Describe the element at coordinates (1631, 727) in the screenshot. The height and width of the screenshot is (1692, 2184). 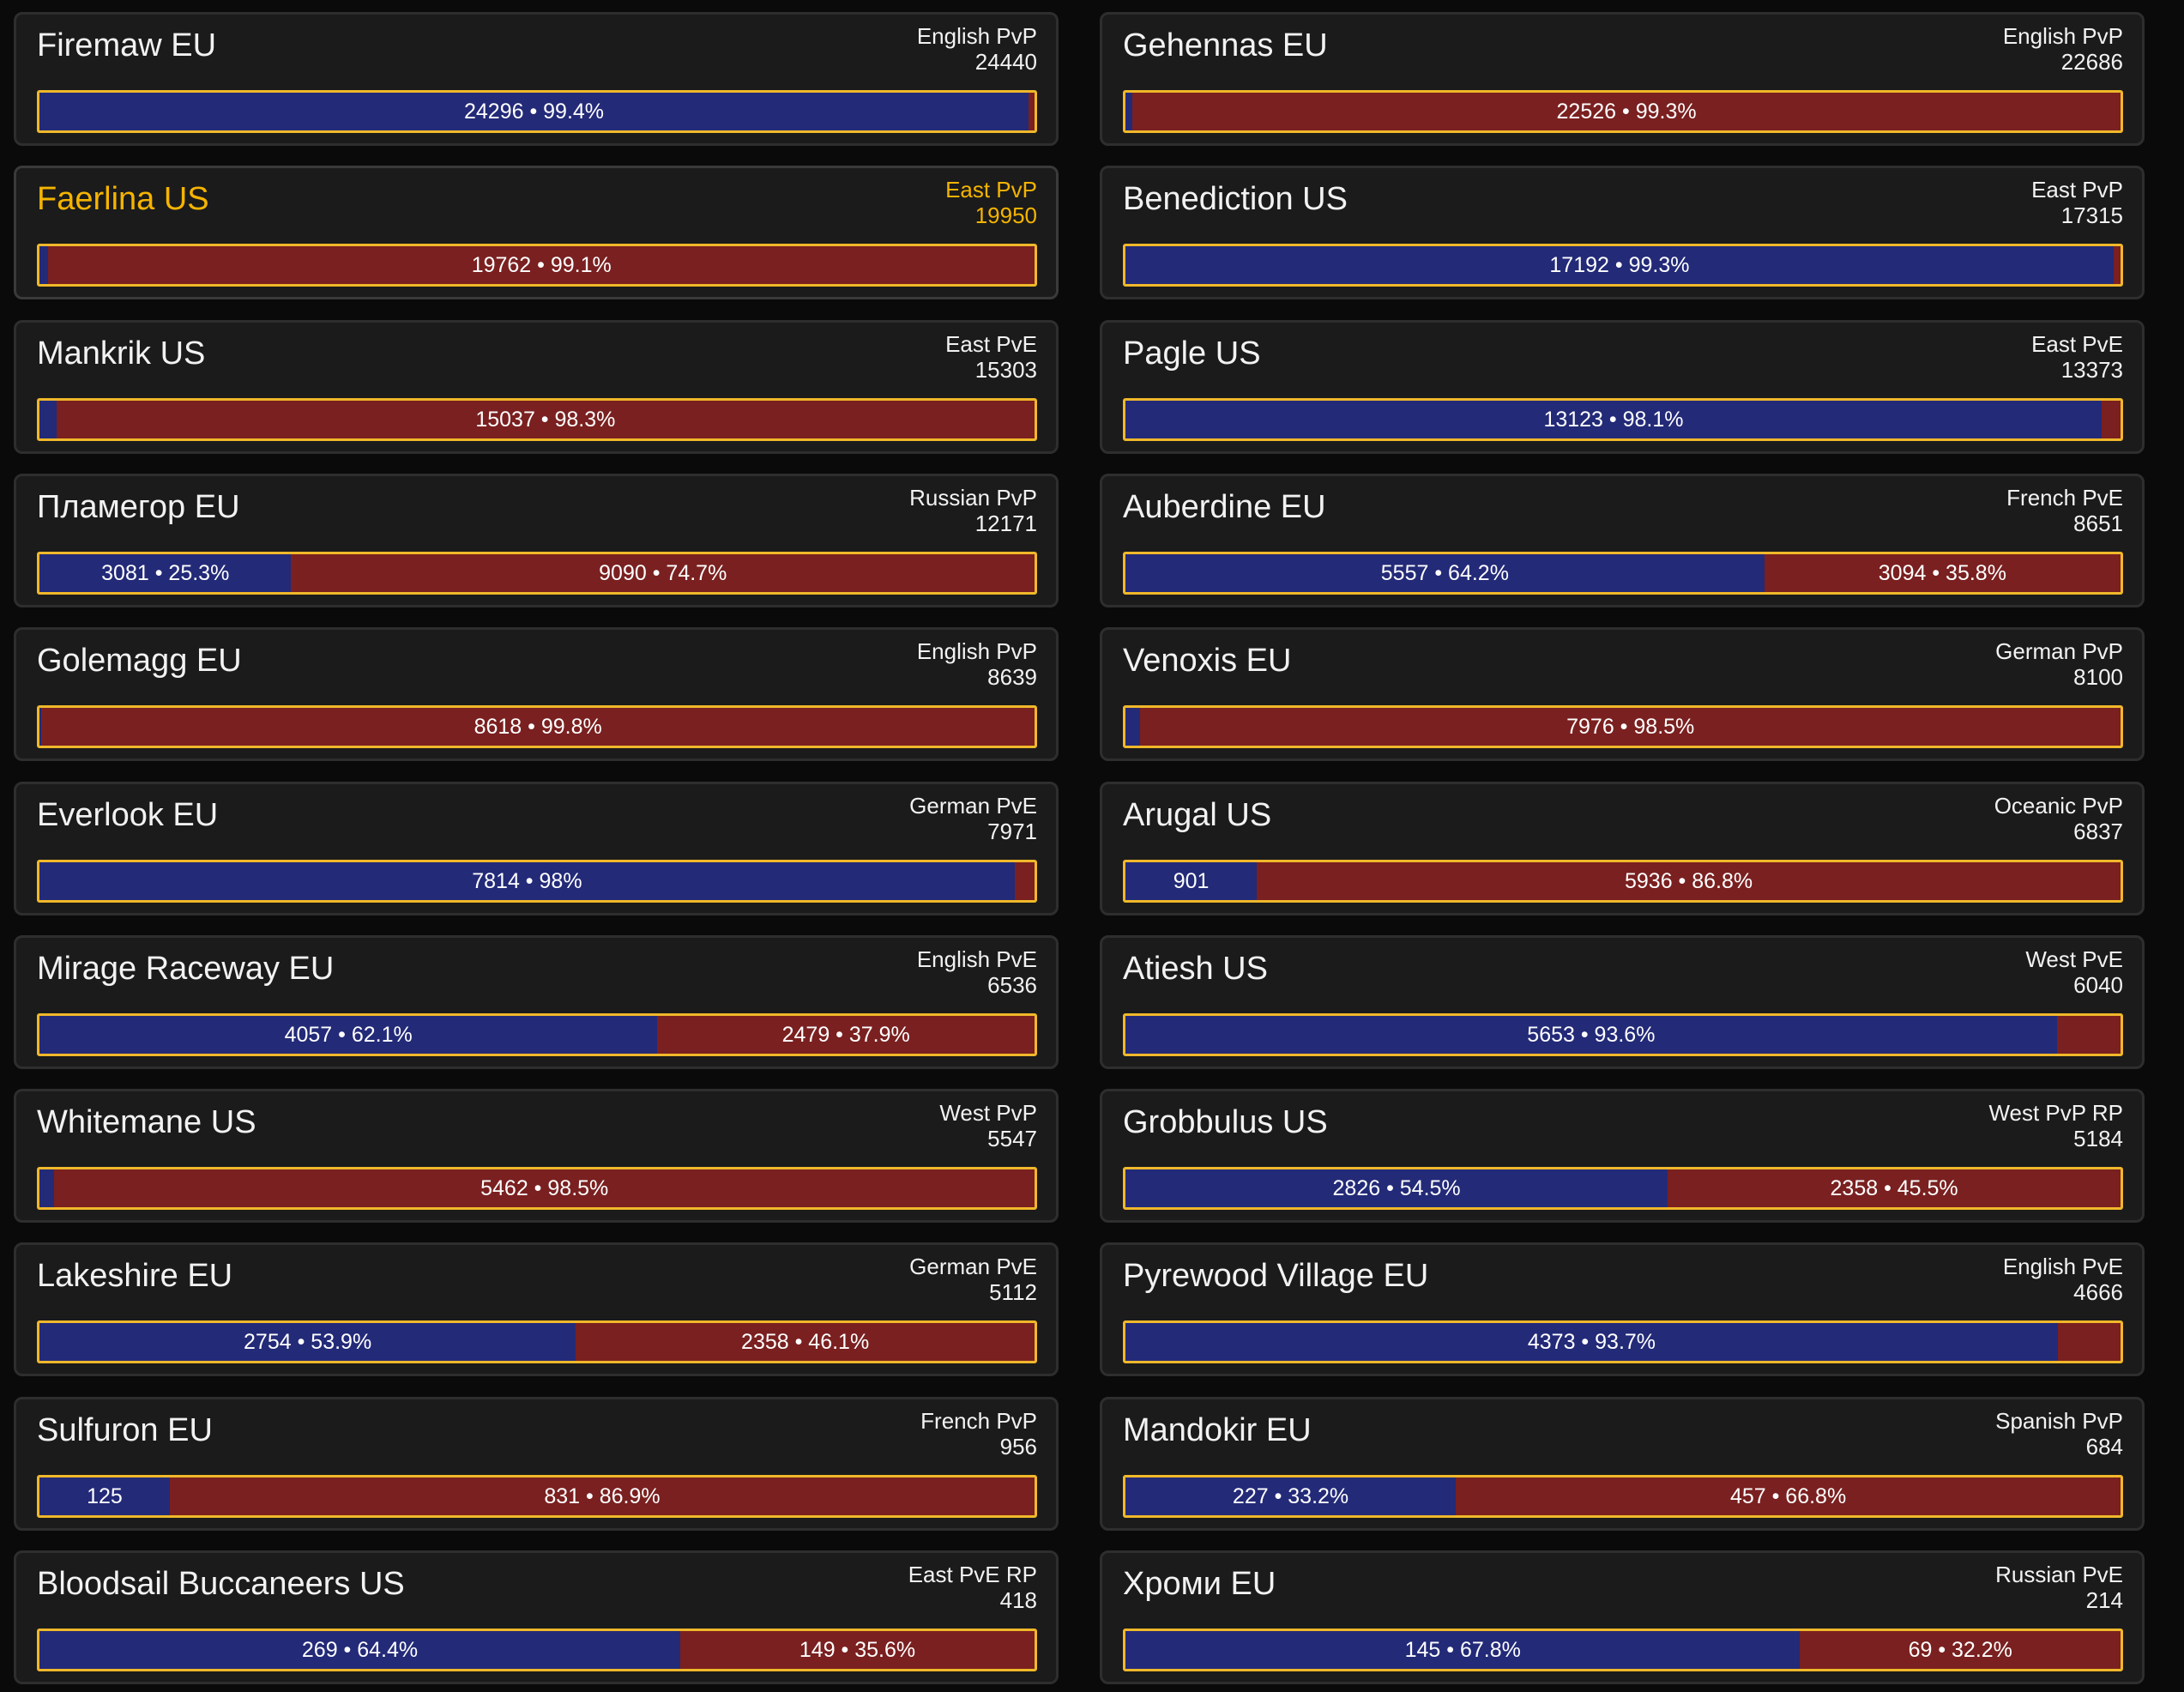
I see `horde-segment: 7976 • 98.5%` at that location.